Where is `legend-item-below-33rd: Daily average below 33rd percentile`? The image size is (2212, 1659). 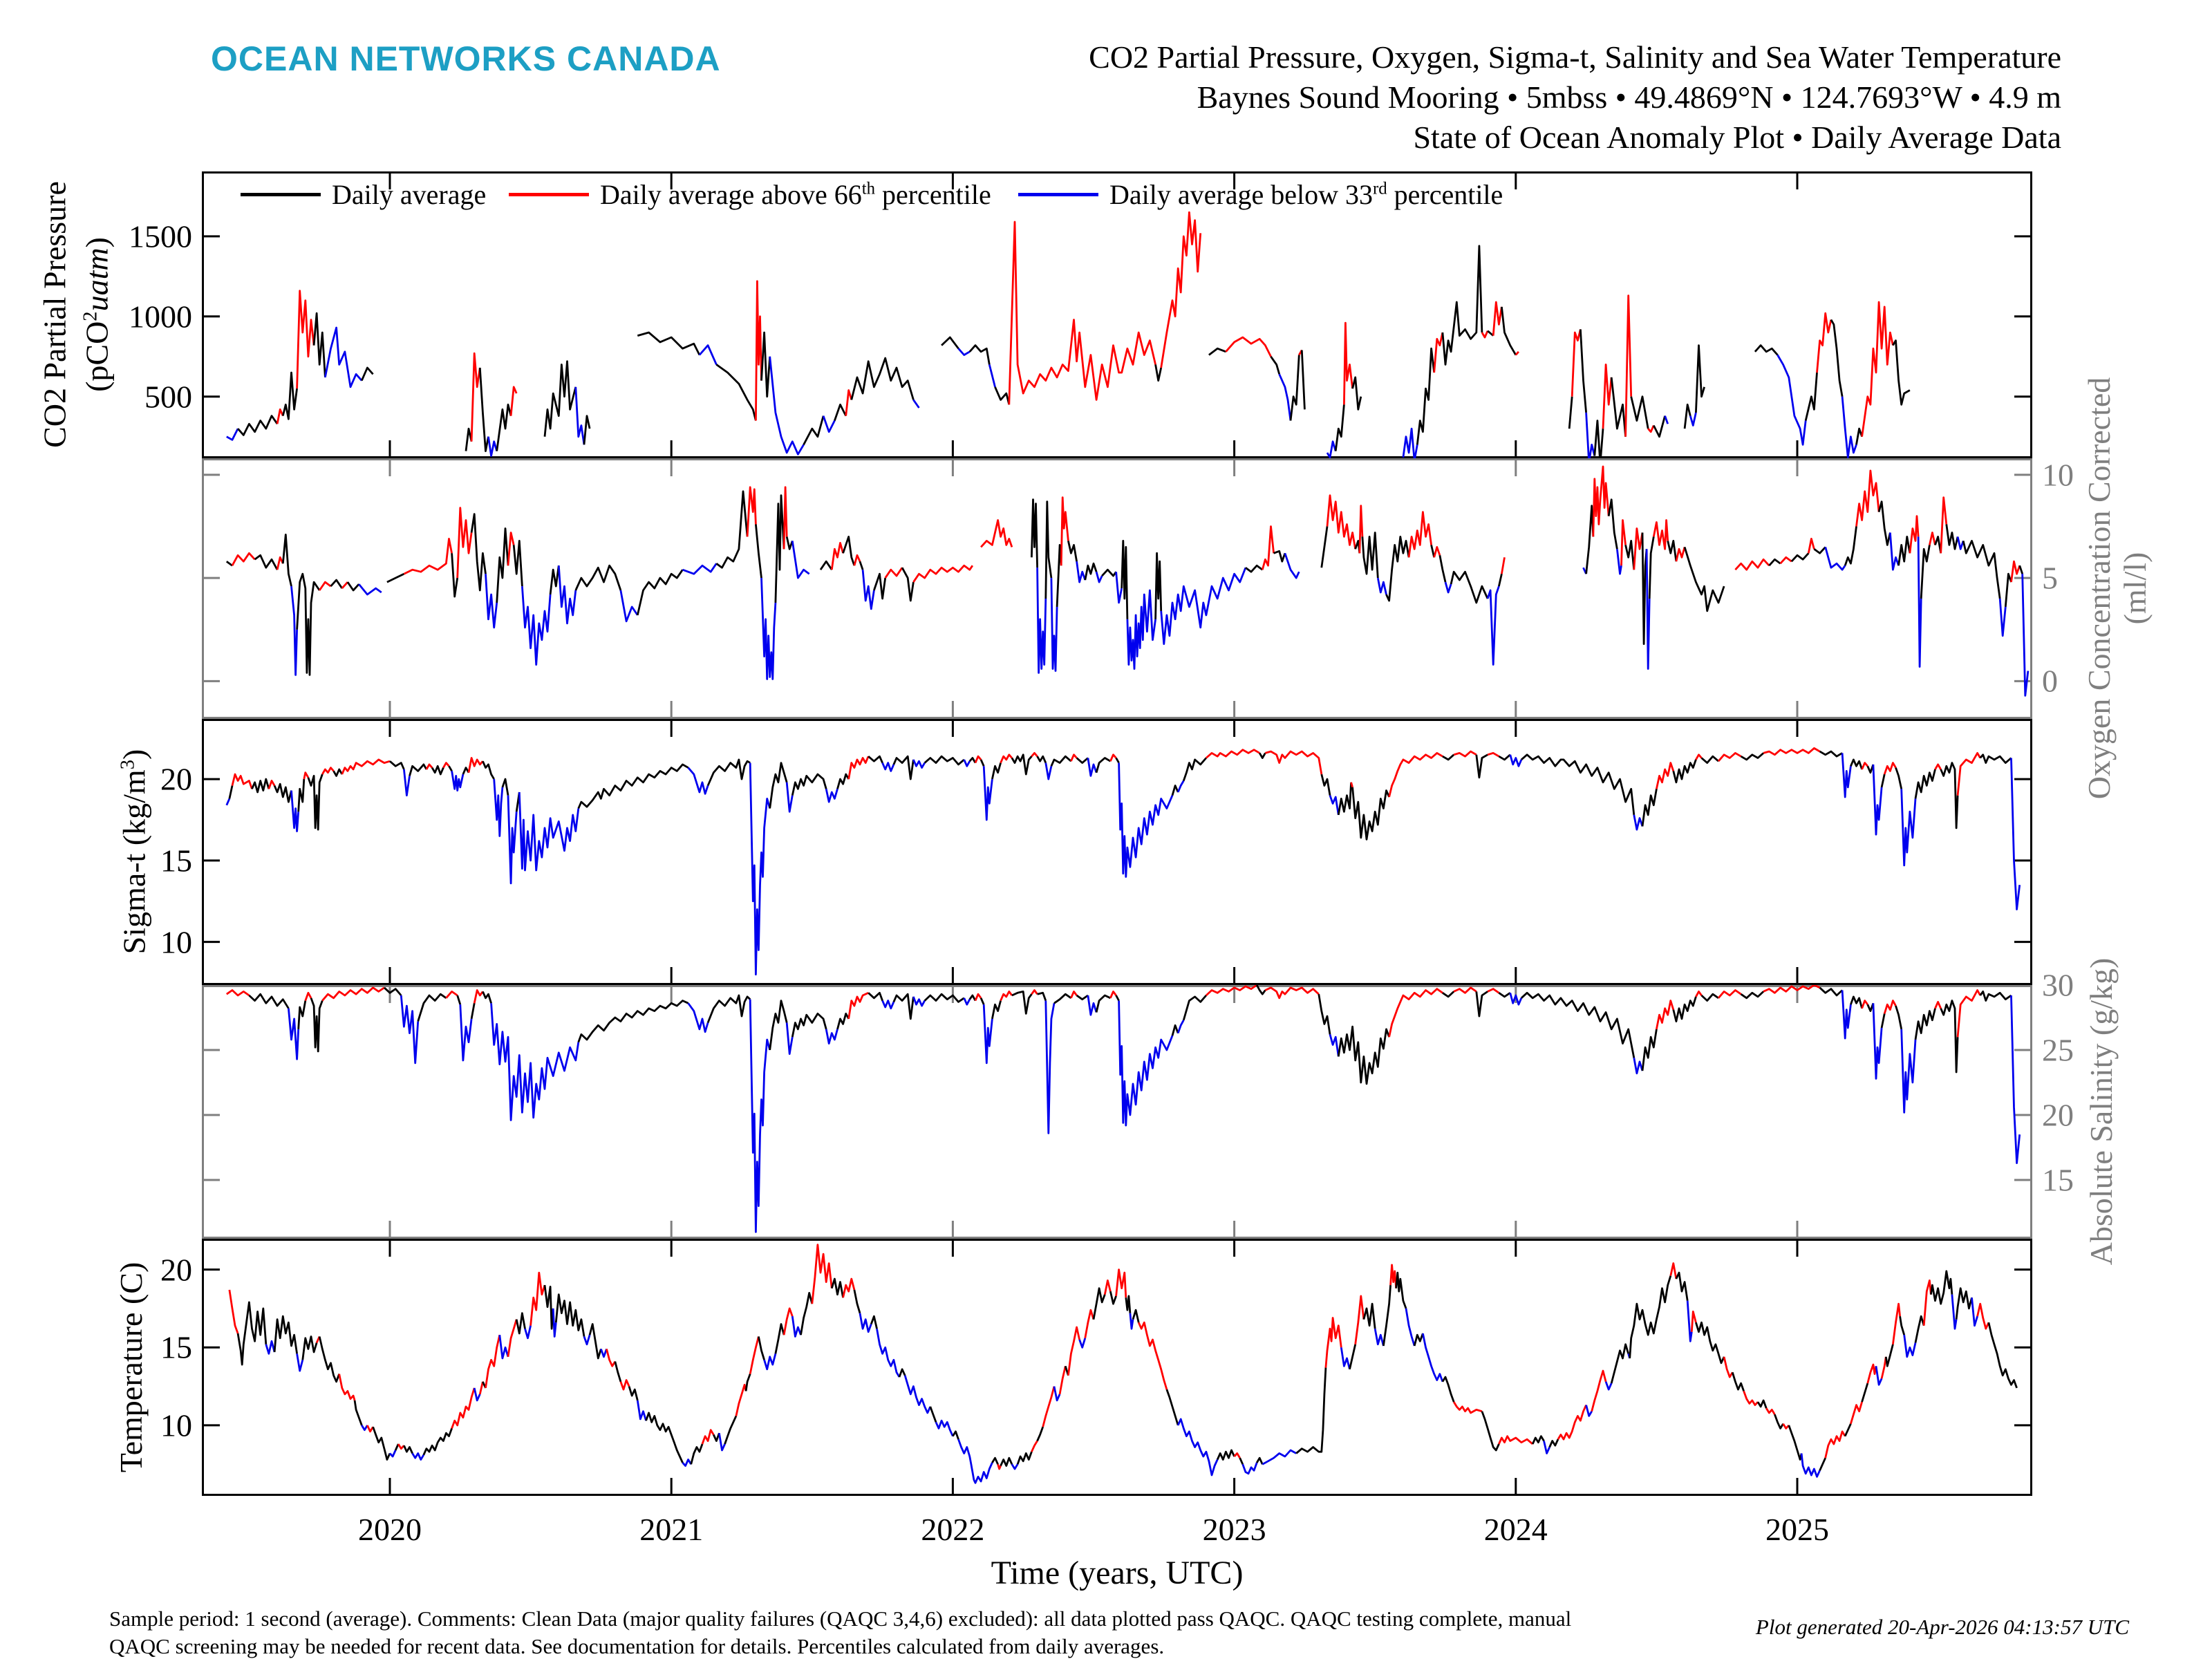
legend-item-below-33rd: Daily average below 33rd percentile is located at coordinates (1260, 194).